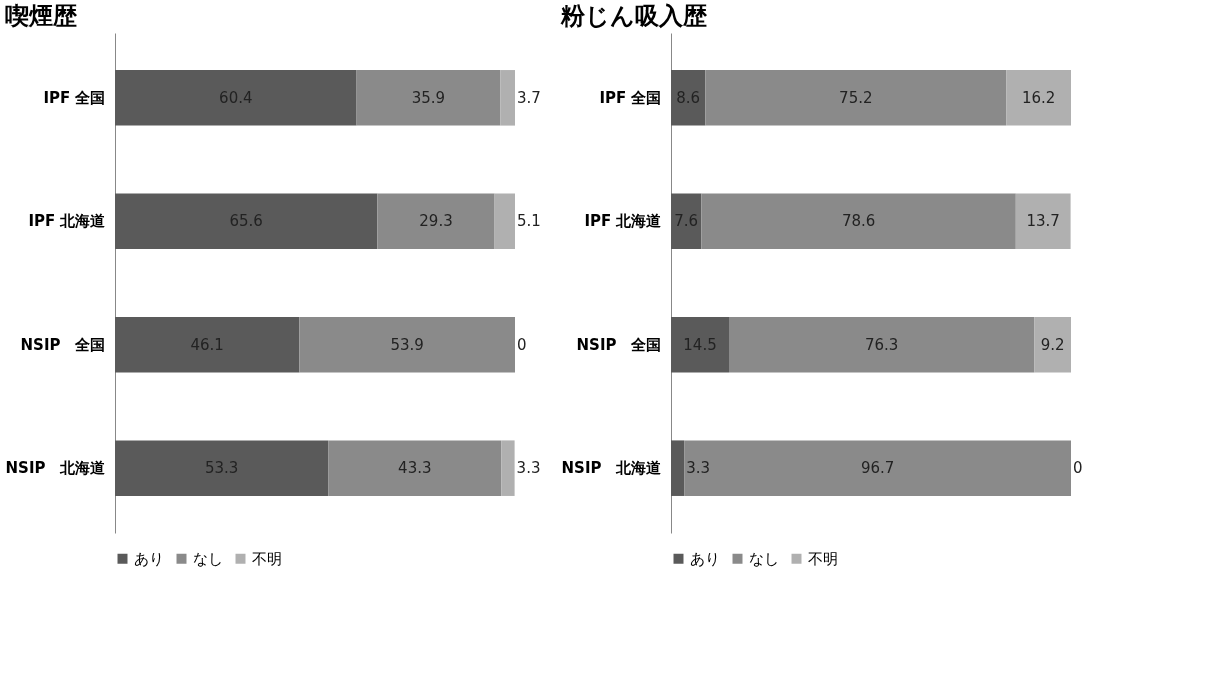 Image resolution: width=1217 pixels, height=692 pixels. I want to click on chart-title: 喫煙歴, so click(41, 16).